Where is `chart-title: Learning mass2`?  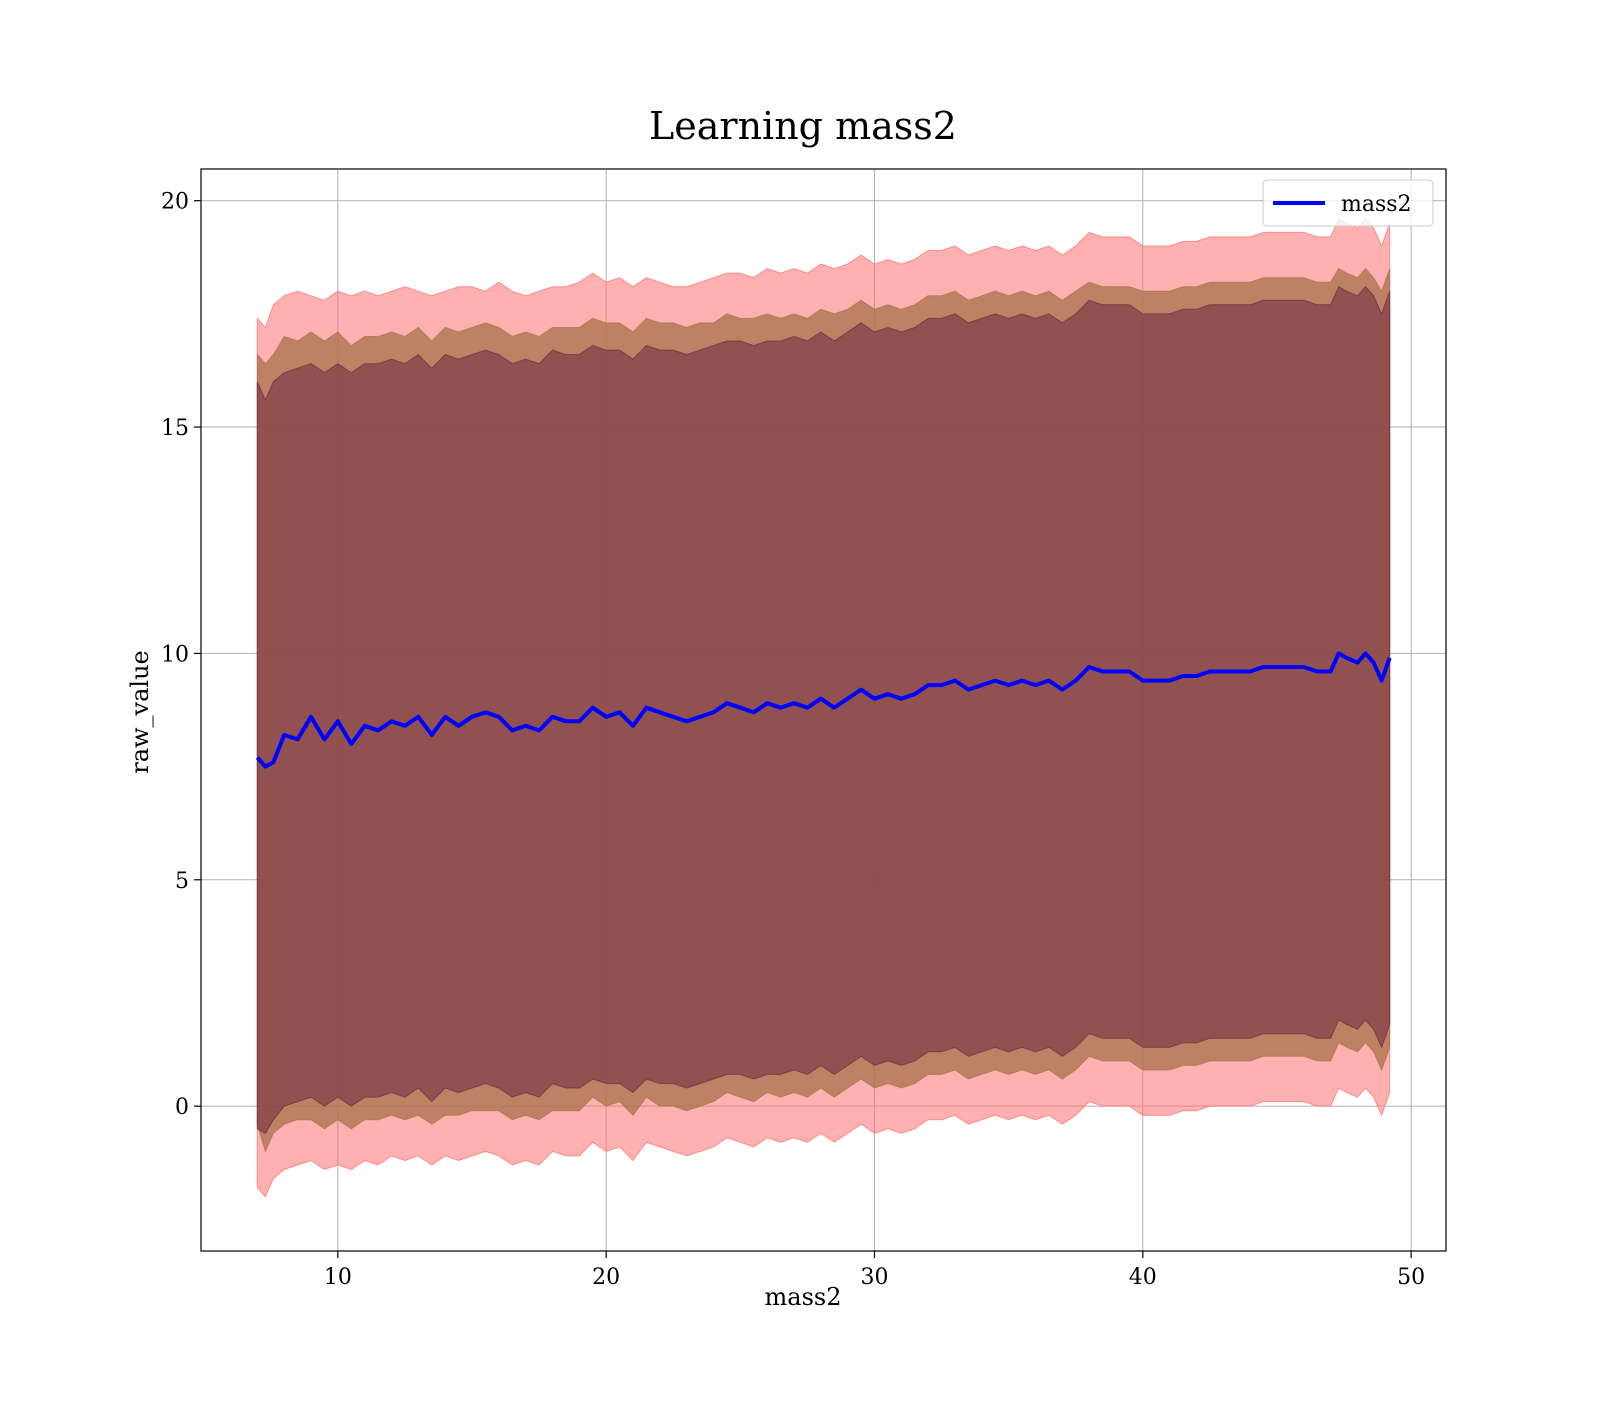 chart-title: Learning mass2 is located at coordinates (803, 126).